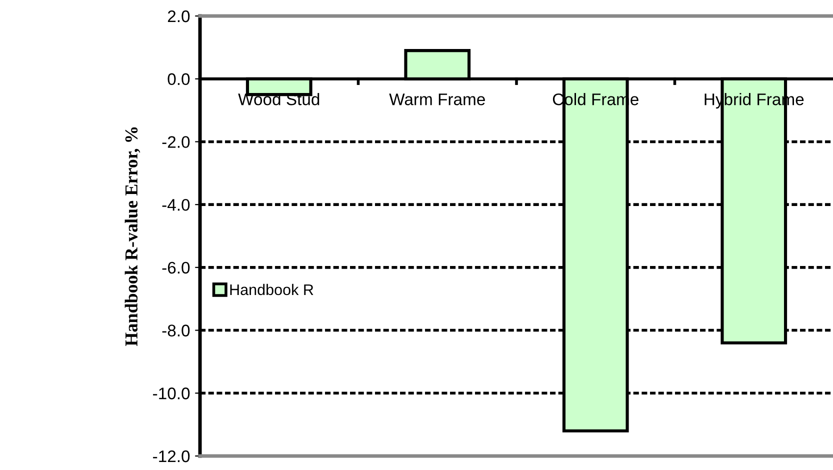 The height and width of the screenshot is (470, 833). What do you see at coordinates (272, 290) in the screenshot?
I see `legend-label: Handbook R` at bounding box center [272, 290].